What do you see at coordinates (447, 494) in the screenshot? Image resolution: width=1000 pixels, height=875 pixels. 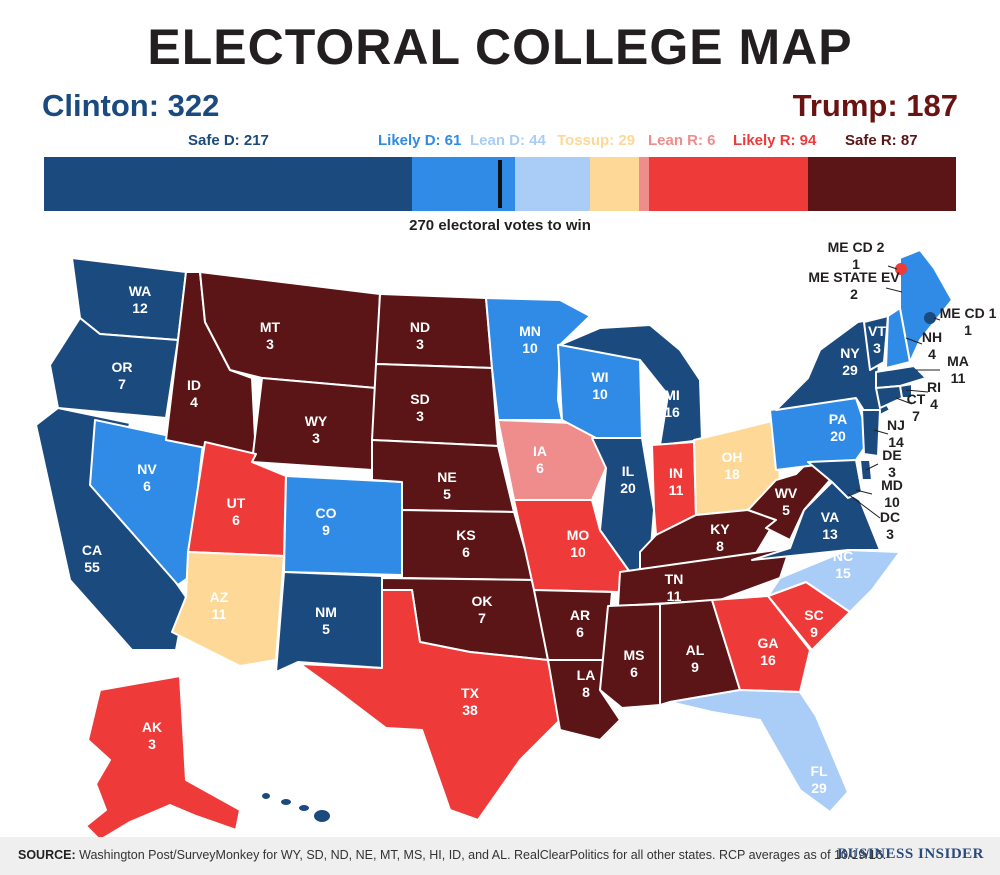 I see `label-ev: 5` at bounding box center [447, 494].